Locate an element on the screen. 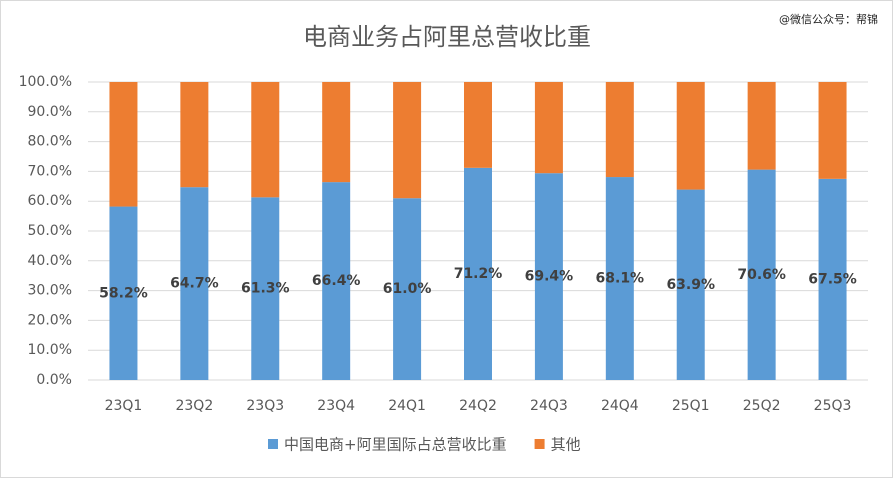 The height and width of the screenshot is (478, 893). value-label: 63.9% is located at coordinates (690, 285).